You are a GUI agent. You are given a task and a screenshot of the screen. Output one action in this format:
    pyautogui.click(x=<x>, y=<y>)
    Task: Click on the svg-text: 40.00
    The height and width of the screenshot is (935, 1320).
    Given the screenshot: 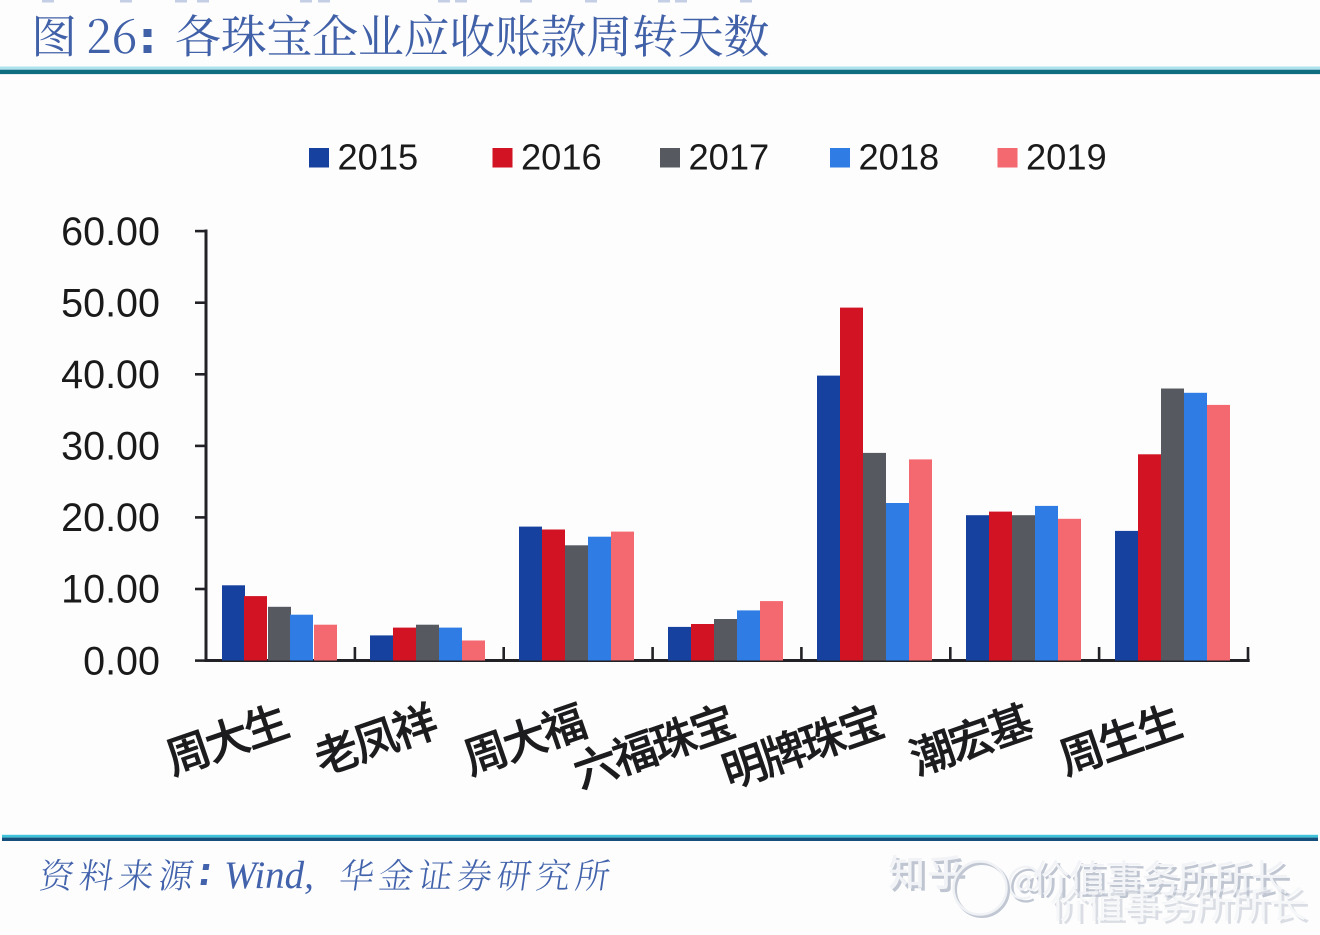 What is the action you would take?
    pyautogui.click(x=110, y=375)
    